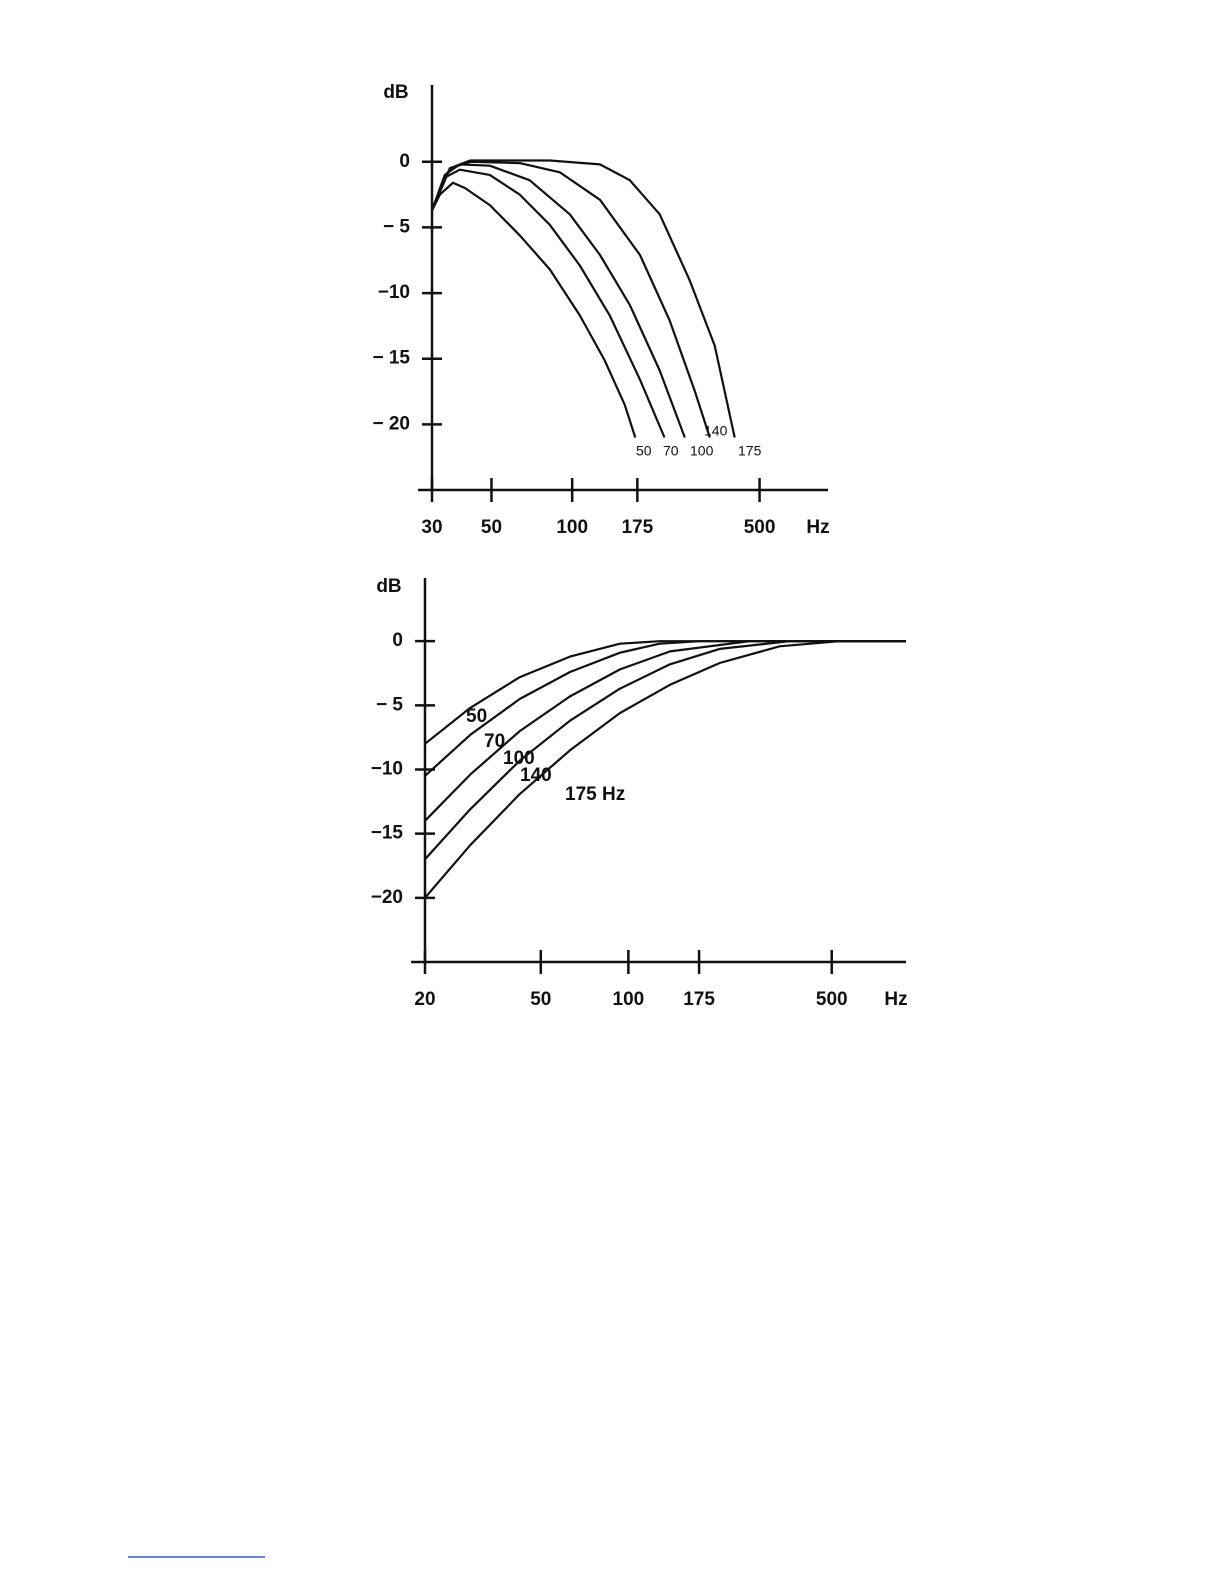  Describe the element at coordinates (424, 999) in the screenshot. I see `x-tick-label: 20` at that location.